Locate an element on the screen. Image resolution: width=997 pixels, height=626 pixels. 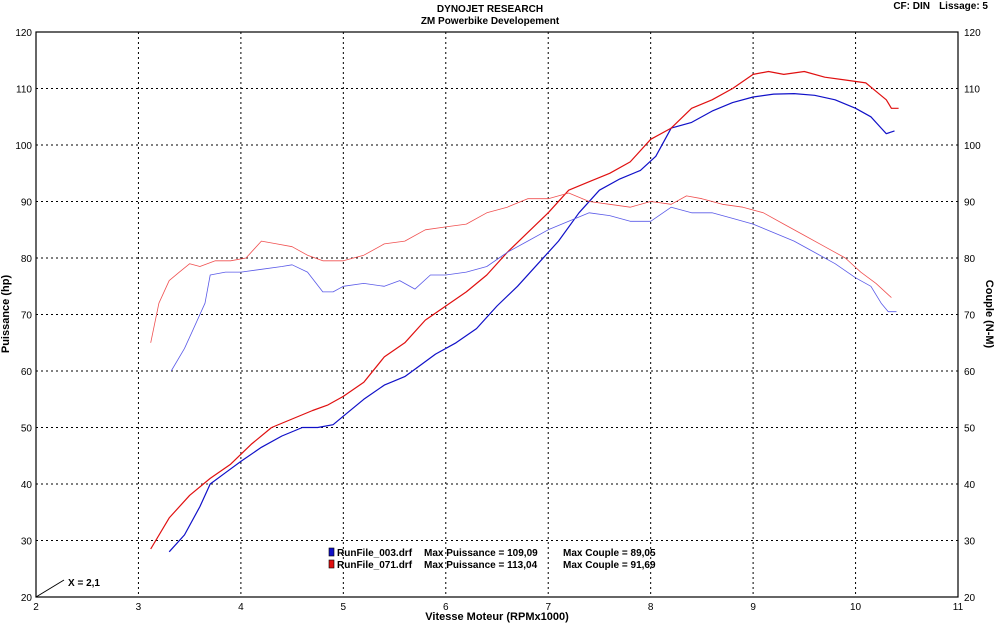
y-tick-label-right: 110 is located at coordinates (972, 90).